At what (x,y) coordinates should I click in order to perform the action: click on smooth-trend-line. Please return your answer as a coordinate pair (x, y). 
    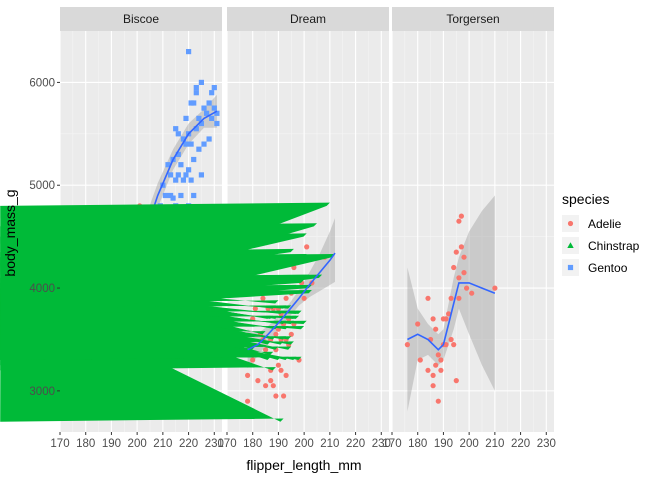
    Looking at the image, I should click on (451, 316).